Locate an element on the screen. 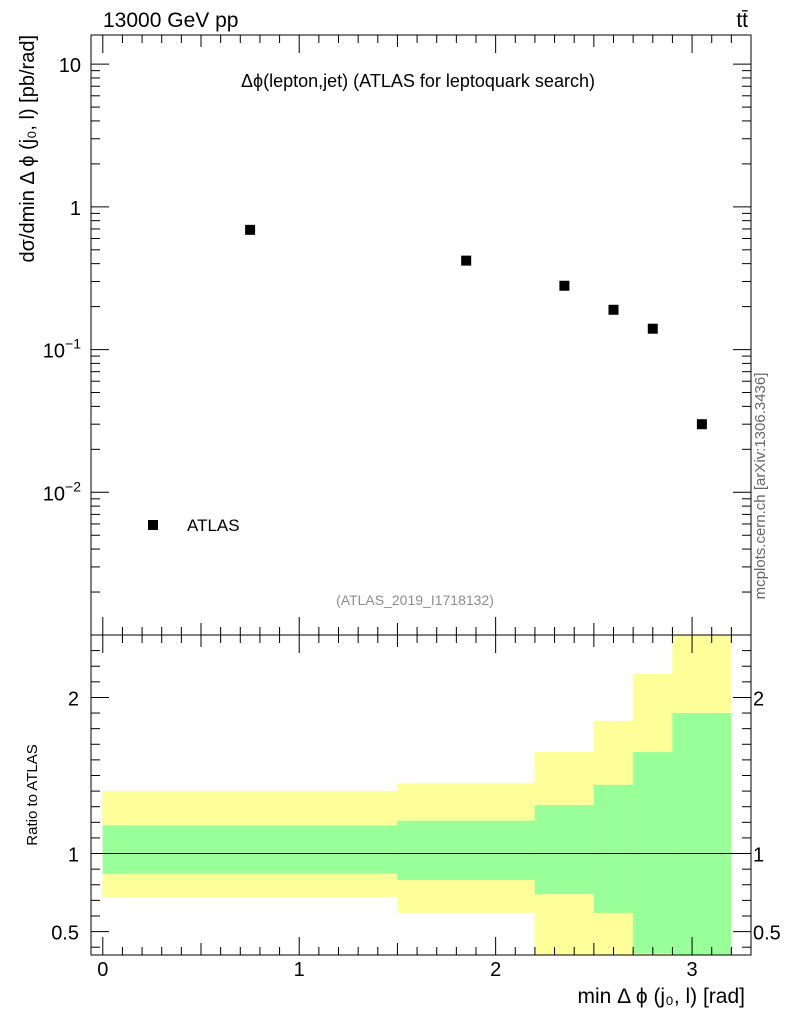 This screenshot has width=786, height=1024. x-tick-label: 0 is located at coordinates (102, 970).